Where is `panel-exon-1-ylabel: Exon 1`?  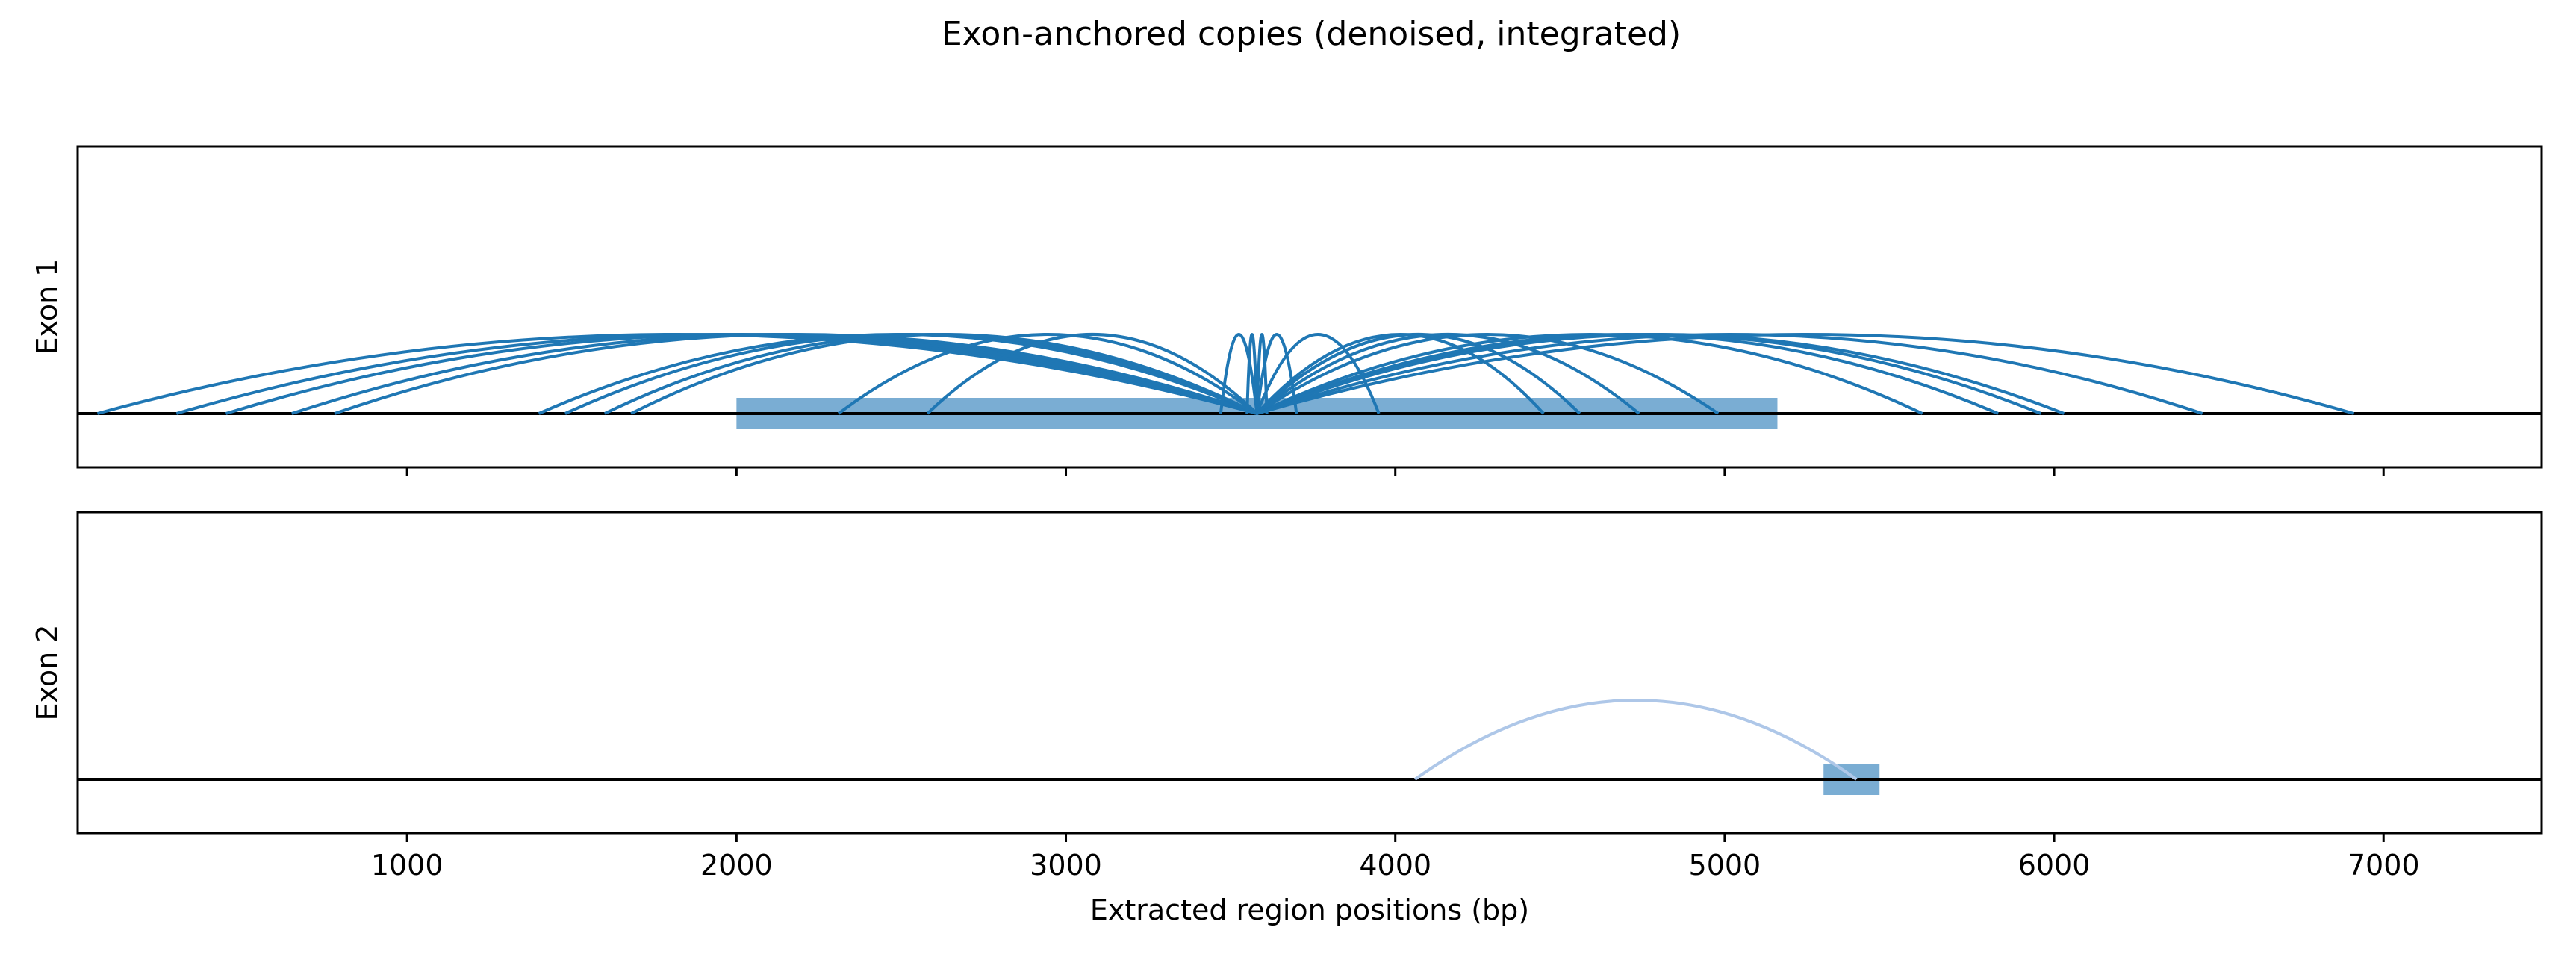 panel-exon-1-ylabel: Exon 1 is located at coordinates (47, 307).